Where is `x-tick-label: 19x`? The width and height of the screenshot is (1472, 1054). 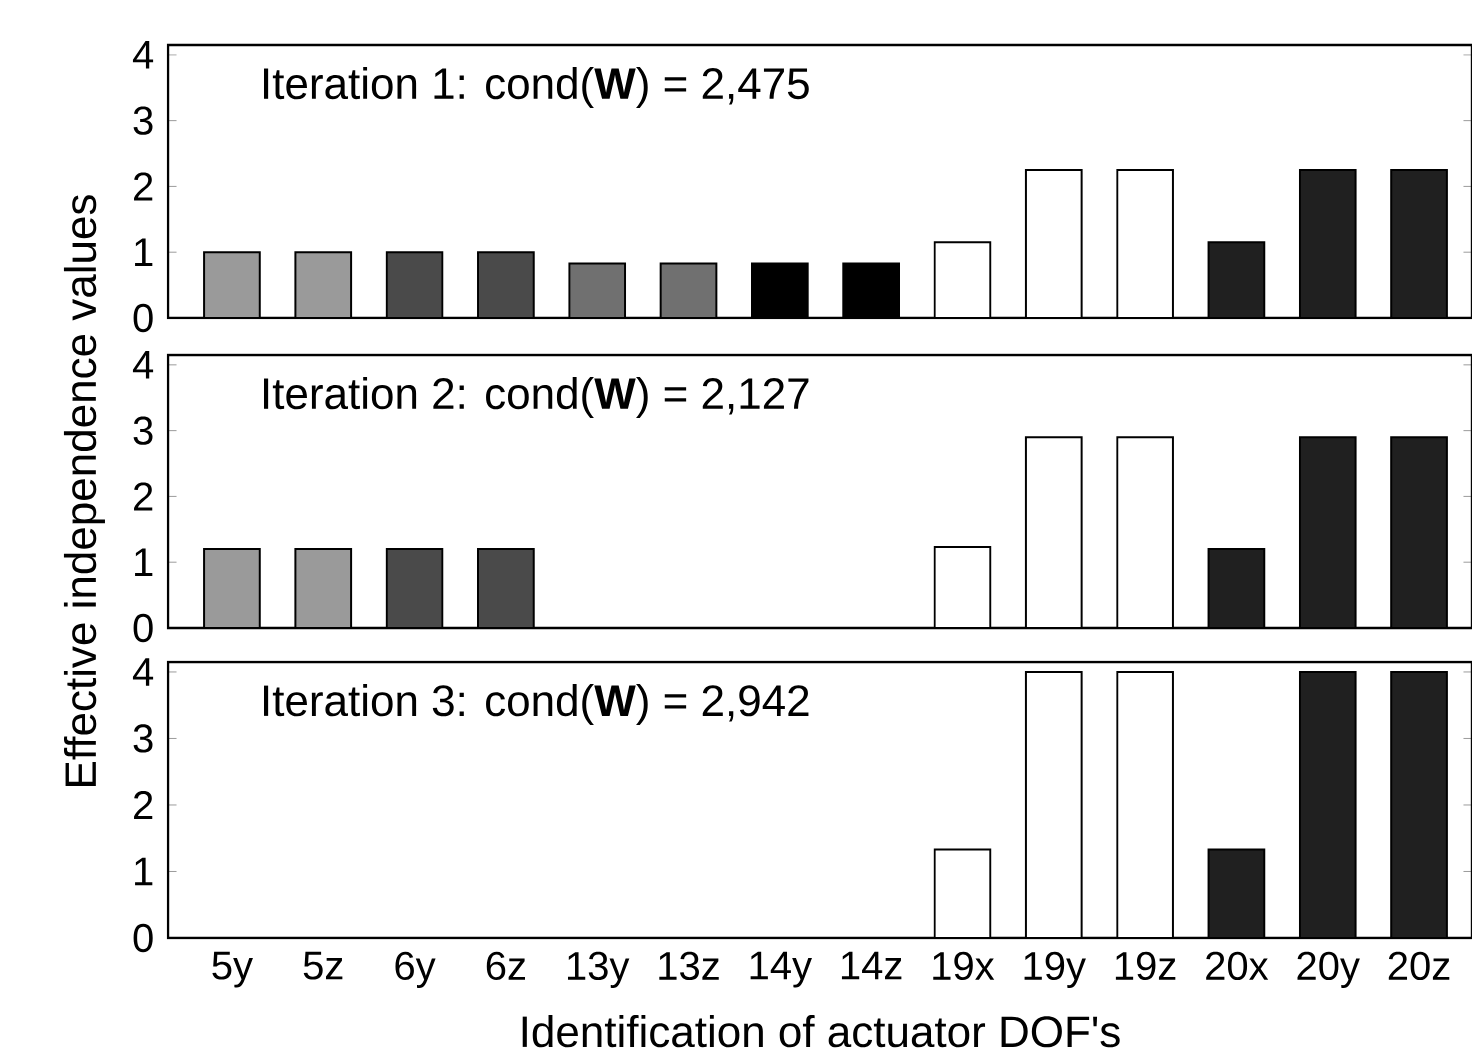 x-tick-label: 19x is located at coordinates (964, 966).